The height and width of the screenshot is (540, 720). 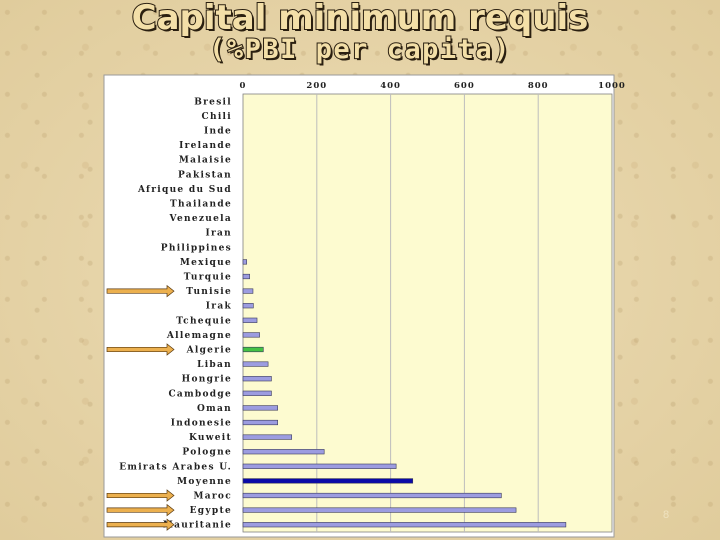 I want to click on category-label: Iran, so click(x=218, y=234).